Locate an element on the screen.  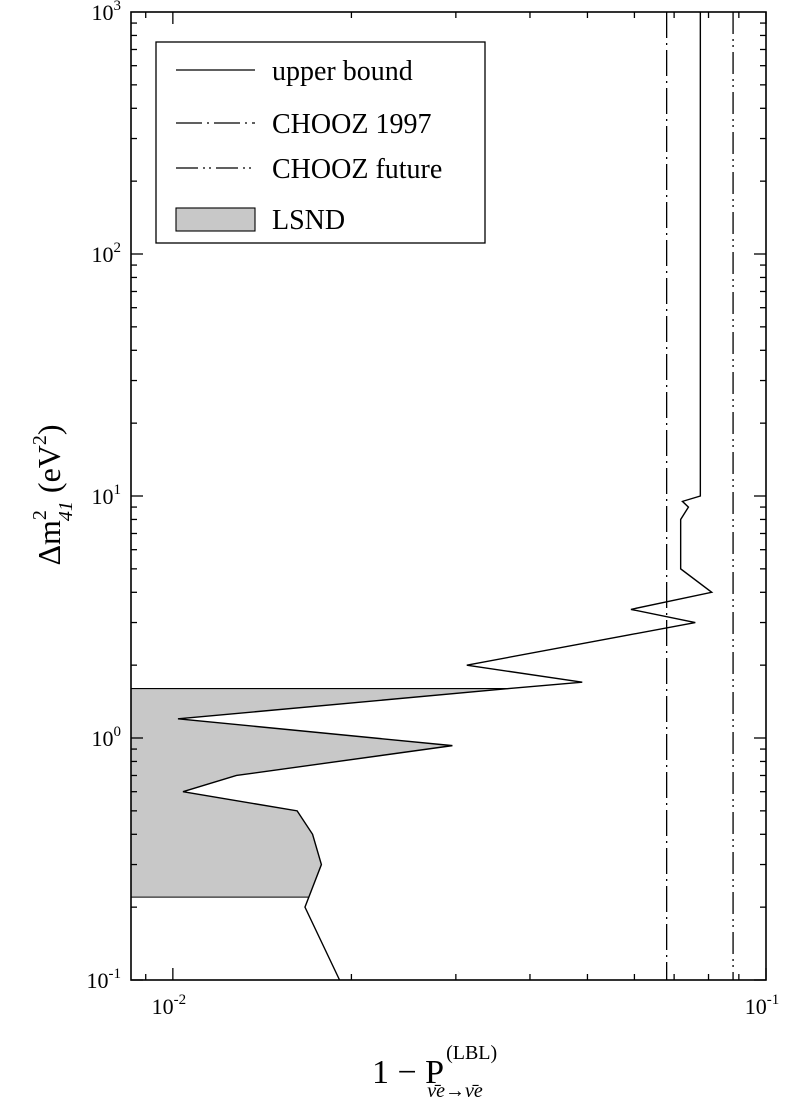
x-axis-label-superscript: (LBL) is located at coordinates (471, 1053).